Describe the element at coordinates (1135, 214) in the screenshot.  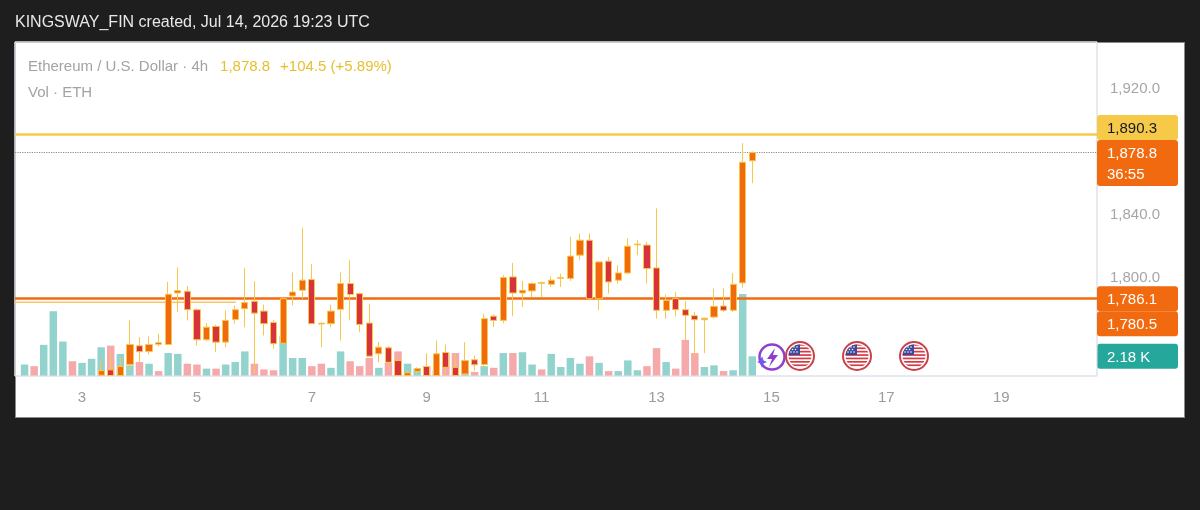
I see `y-tick-label: 1,840.0` at that location.